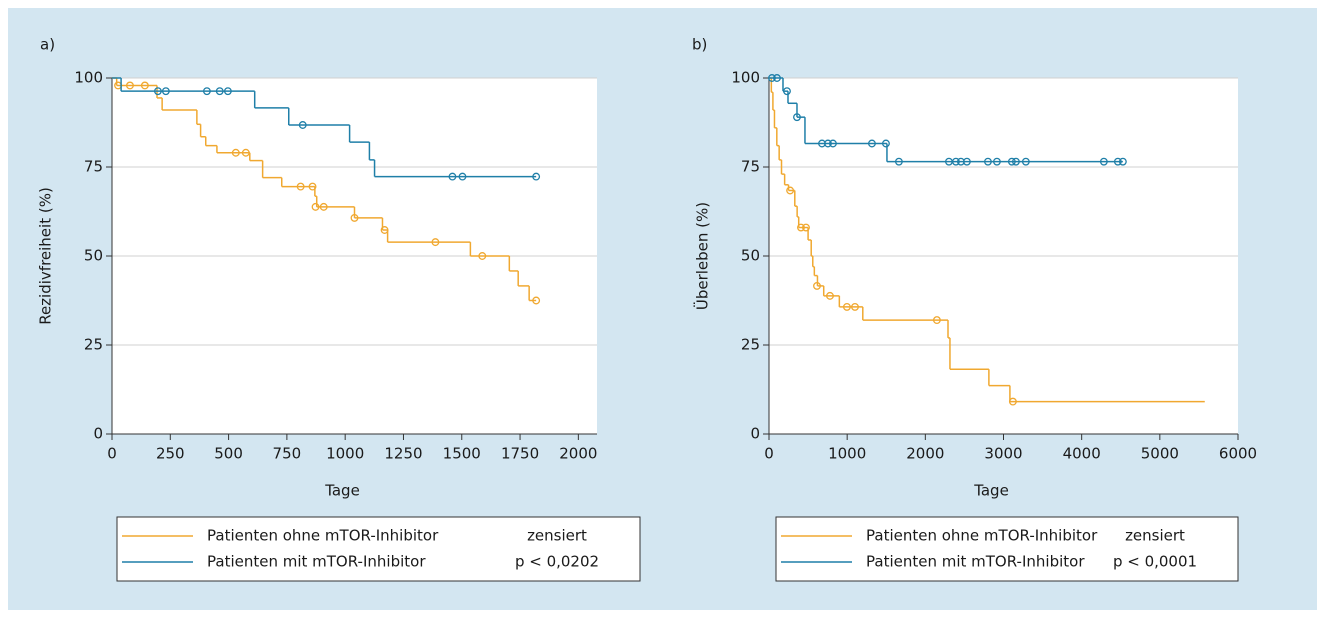 Image resolution: width=1325 pixels, height=622 pixels. What do you see at coordinates (287, 454) in the screenshot?
I see `x-tick-label: 750` at bounding box center [287, 454].